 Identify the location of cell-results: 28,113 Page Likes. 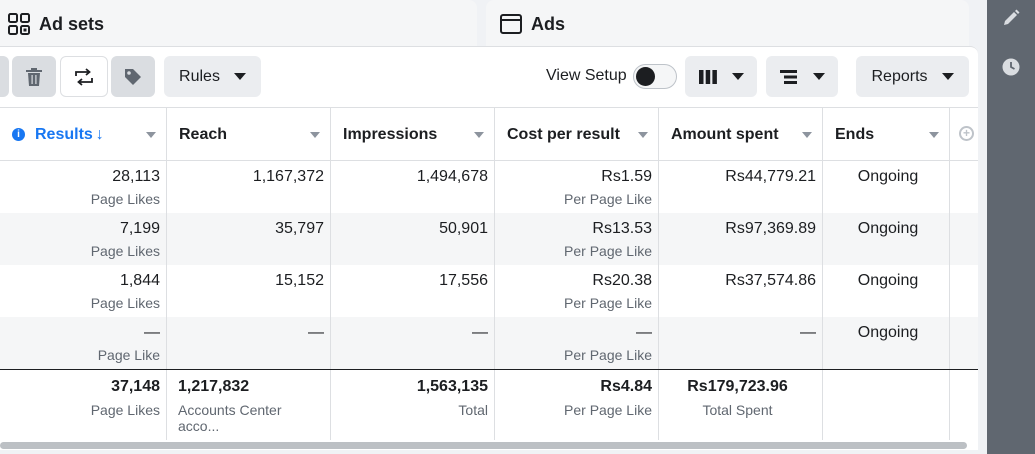
(83, 187).